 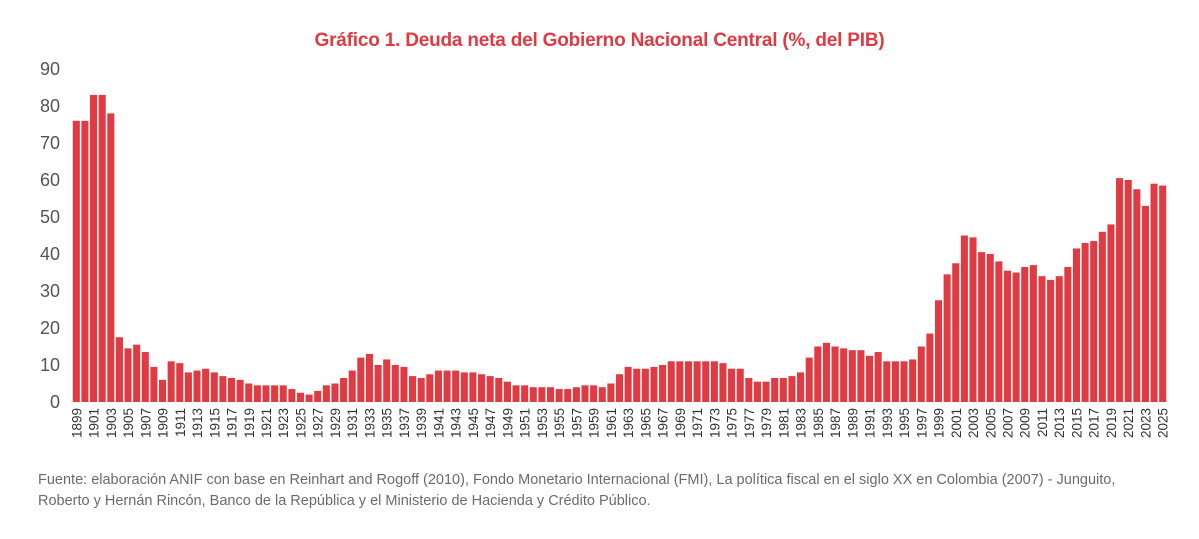 I want to click on bar-2018, so click(x=1102, y=316).